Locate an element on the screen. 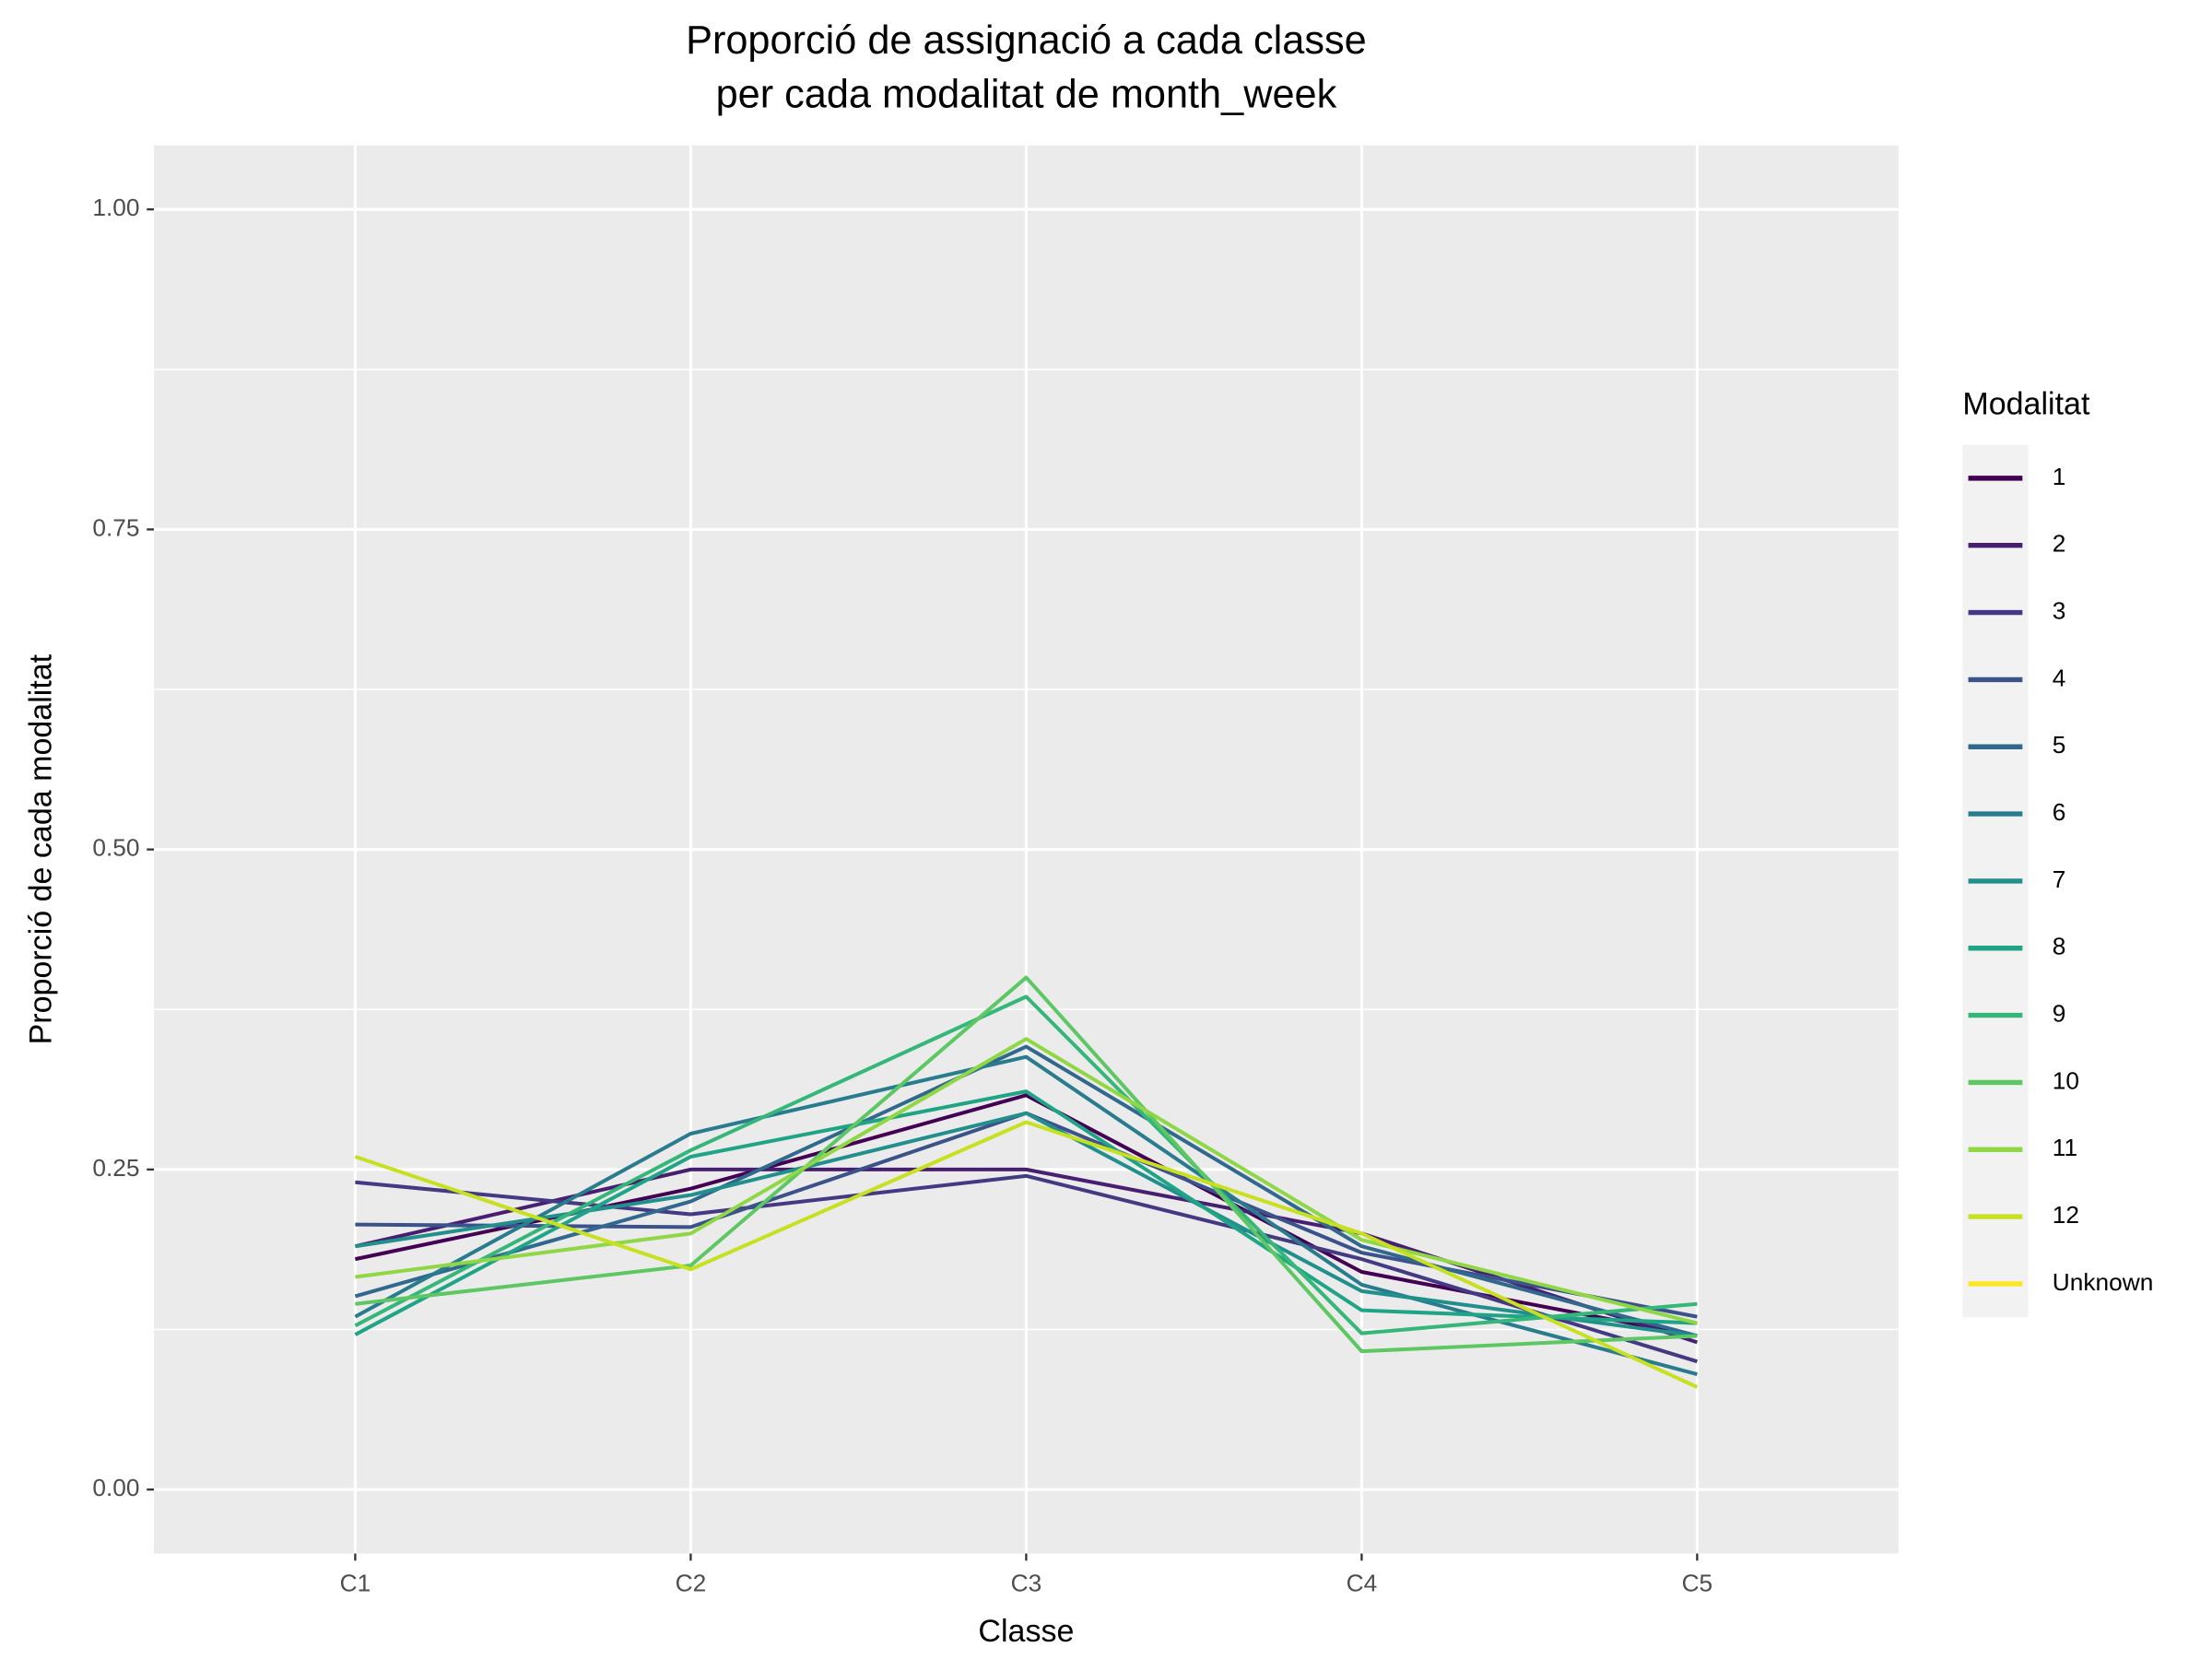 The image size is (2212, 1659). legend-label: 7 is located at coordinates (2059, 879).